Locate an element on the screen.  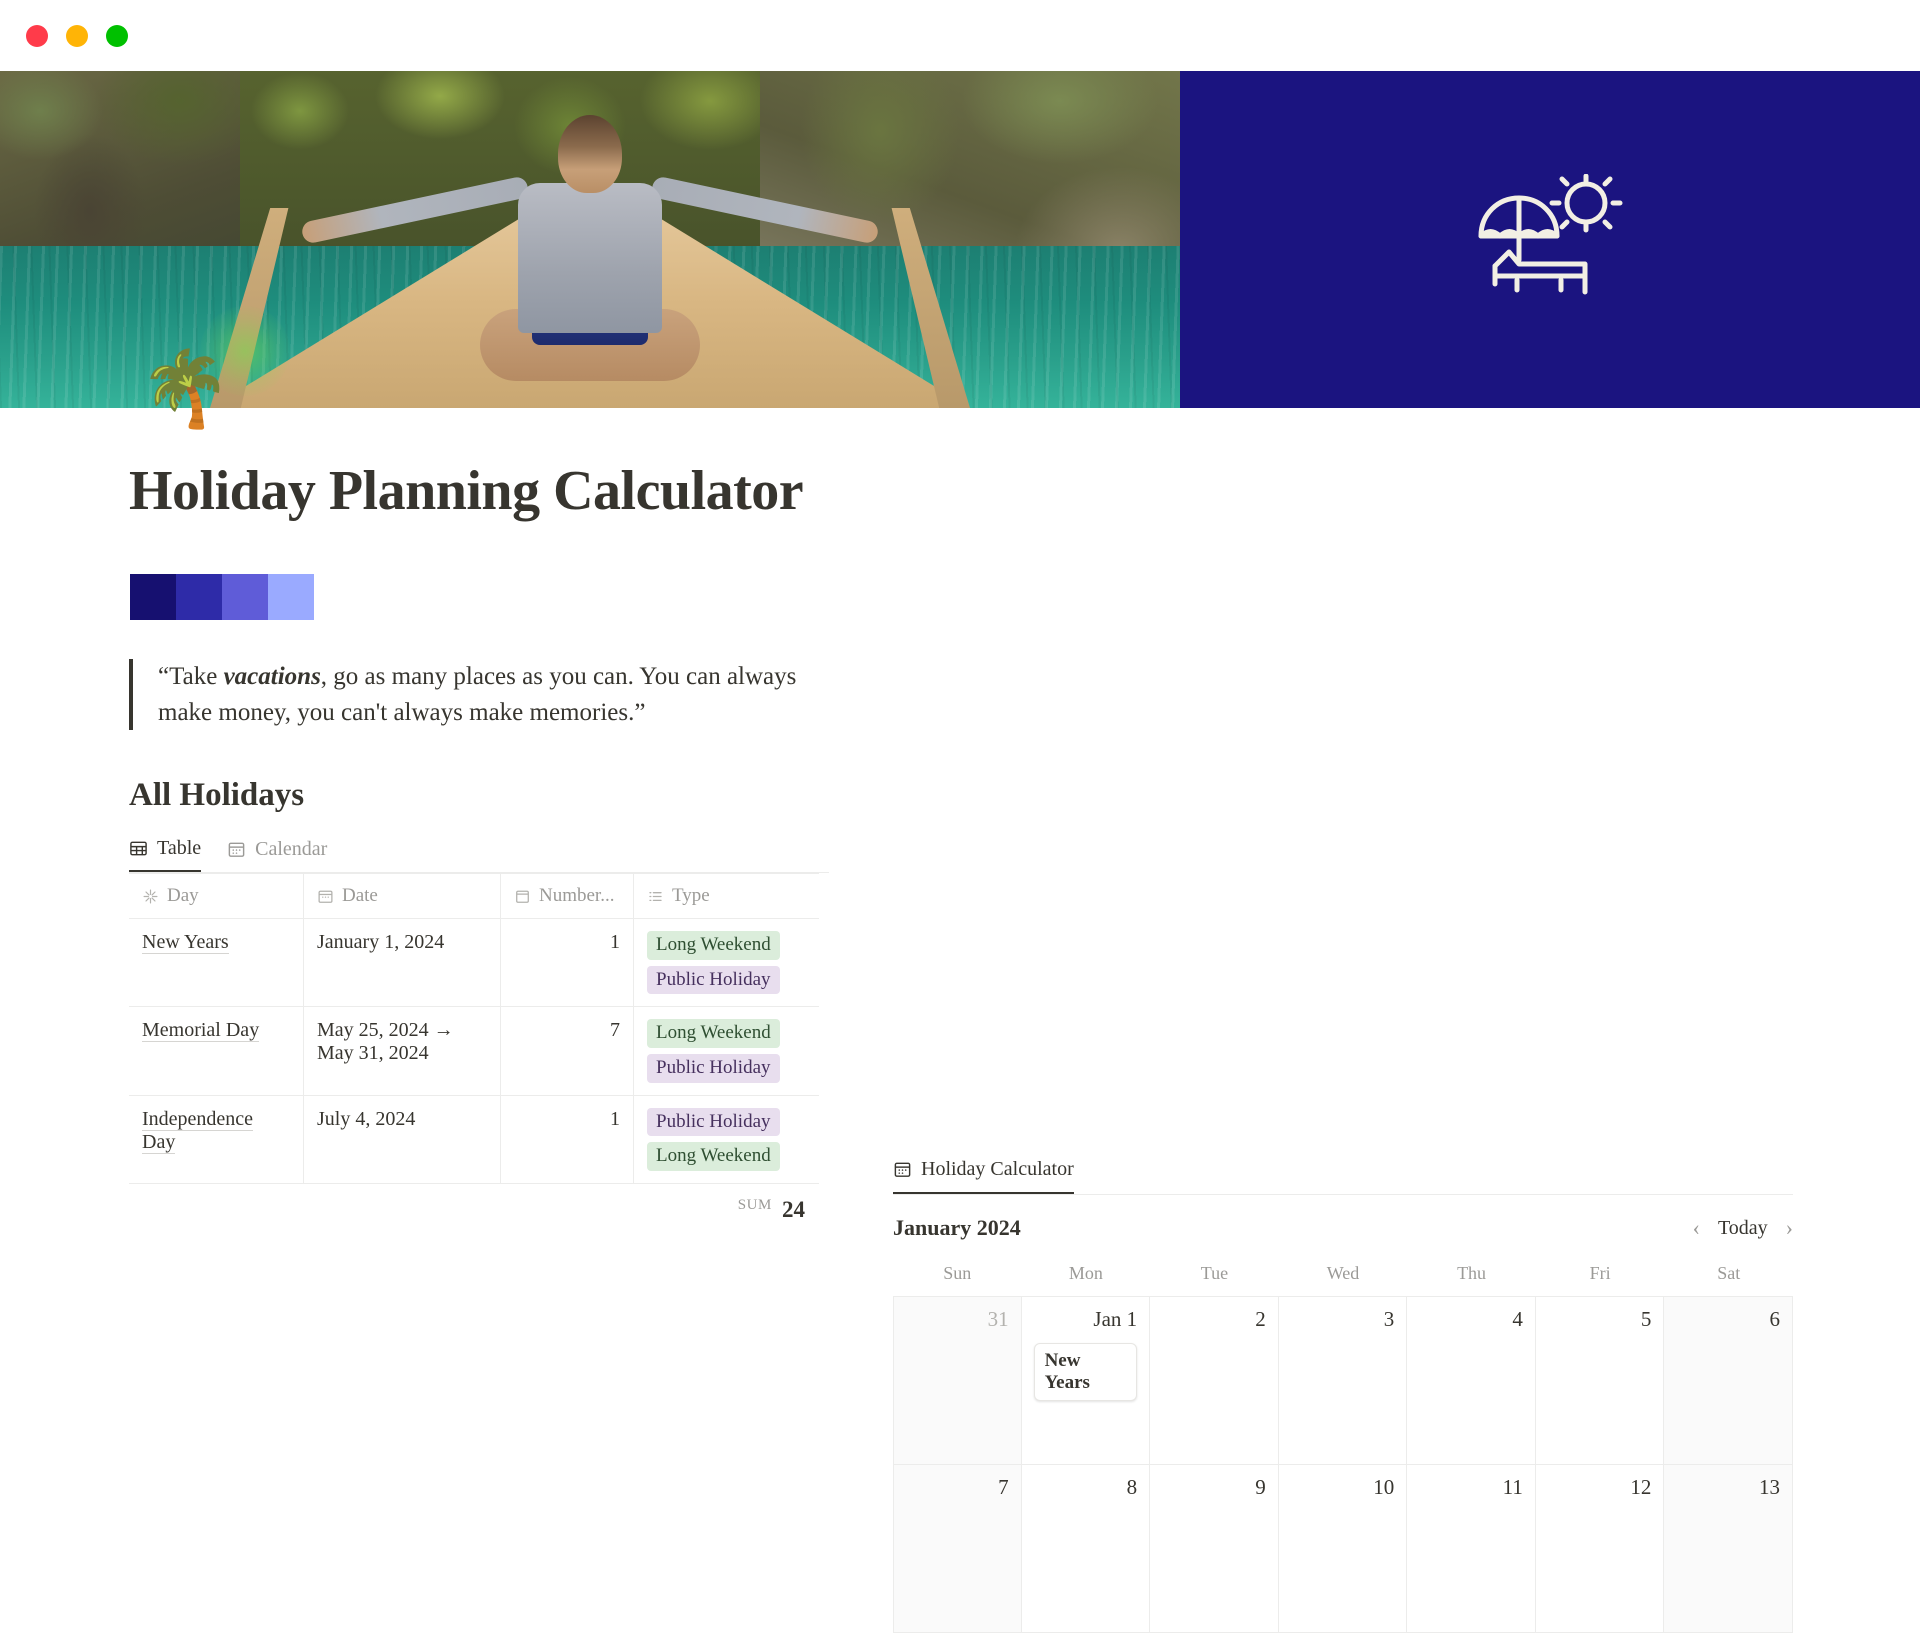
calendar-grid: 31 Jan 1 New Years 2 3 4 5 is located at coordinates (1343, 1464).